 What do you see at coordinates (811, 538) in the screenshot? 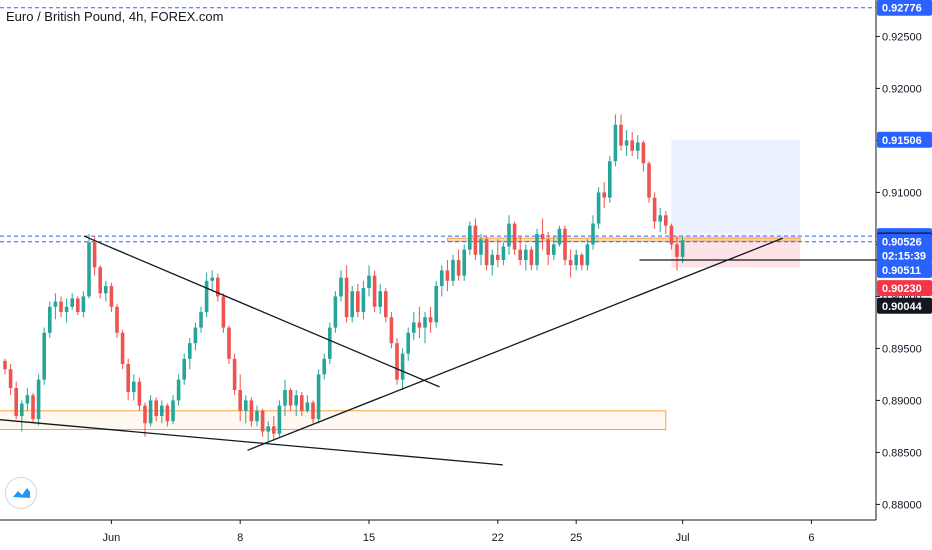
I see `x-tick-label: 6` at bounding box center [811, 538].